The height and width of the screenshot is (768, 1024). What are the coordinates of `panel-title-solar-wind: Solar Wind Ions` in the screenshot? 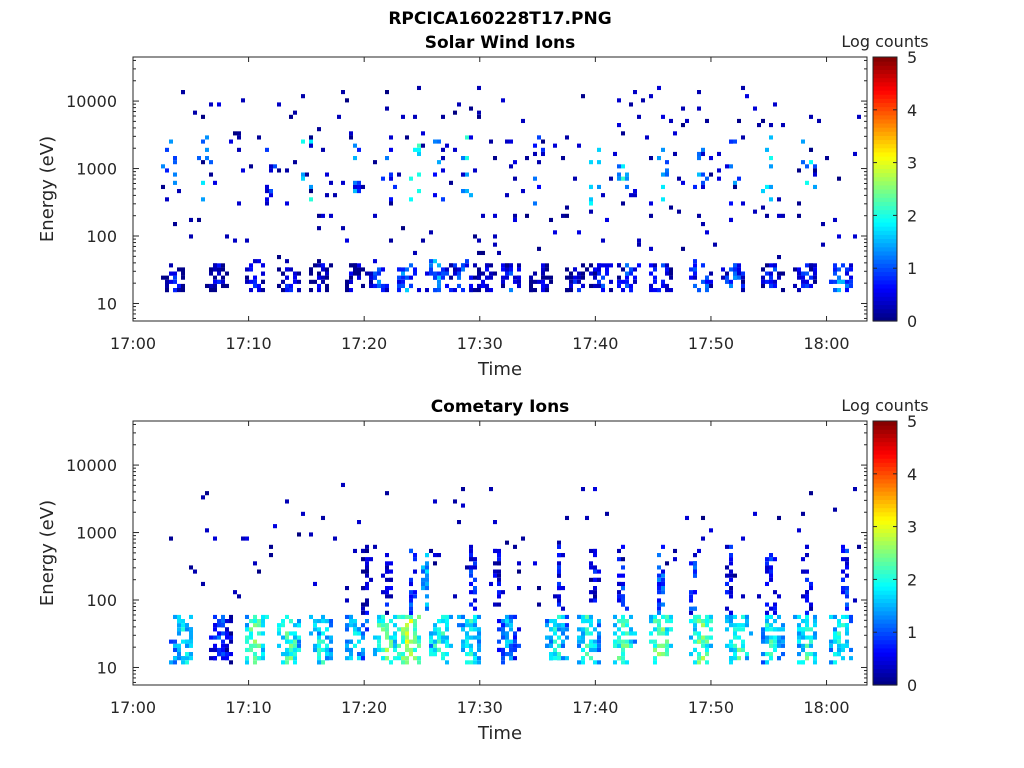 It's located at (500, 43).